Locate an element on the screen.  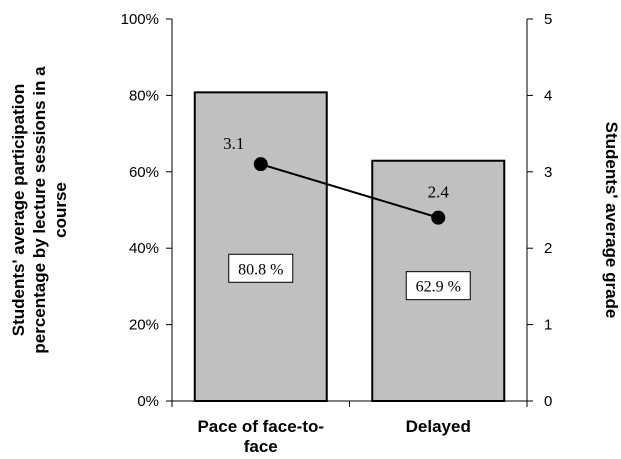
left-tick-label: 20% is located at coordinates (144, 325).